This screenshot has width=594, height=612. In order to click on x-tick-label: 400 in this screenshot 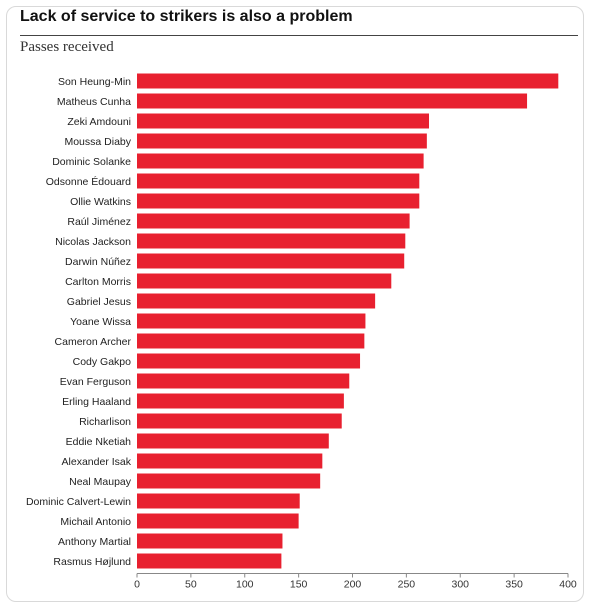, I will do `click(568, 585)`.